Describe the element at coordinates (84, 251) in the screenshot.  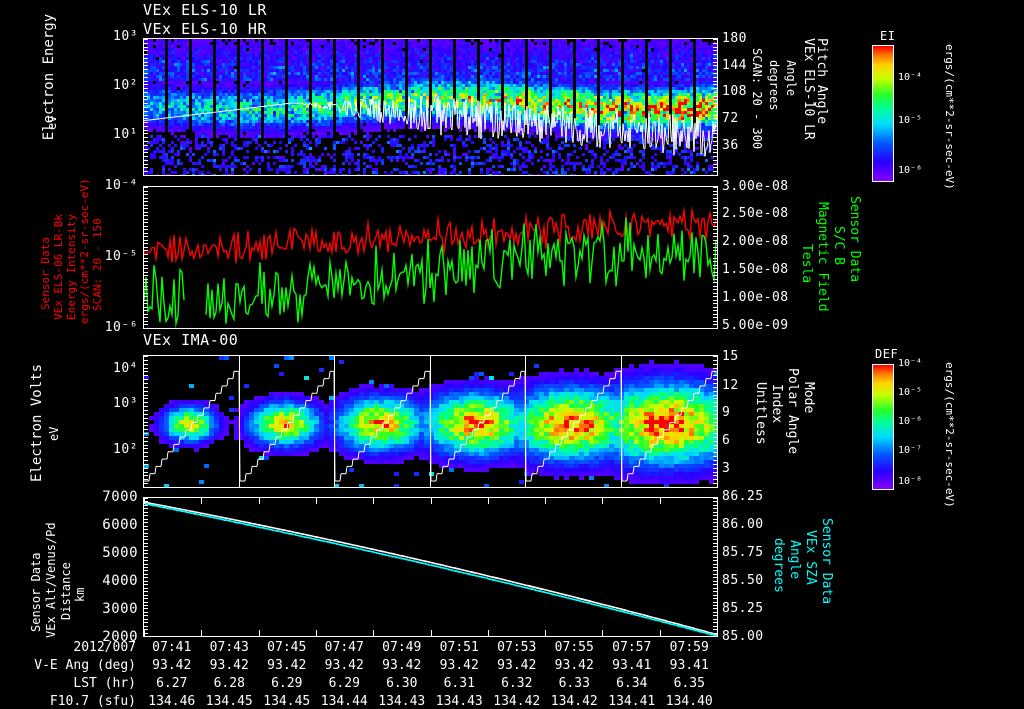
I see `panel2-left-label-unit: ergs/(cm**2-sr-sec-eV)` at that location.